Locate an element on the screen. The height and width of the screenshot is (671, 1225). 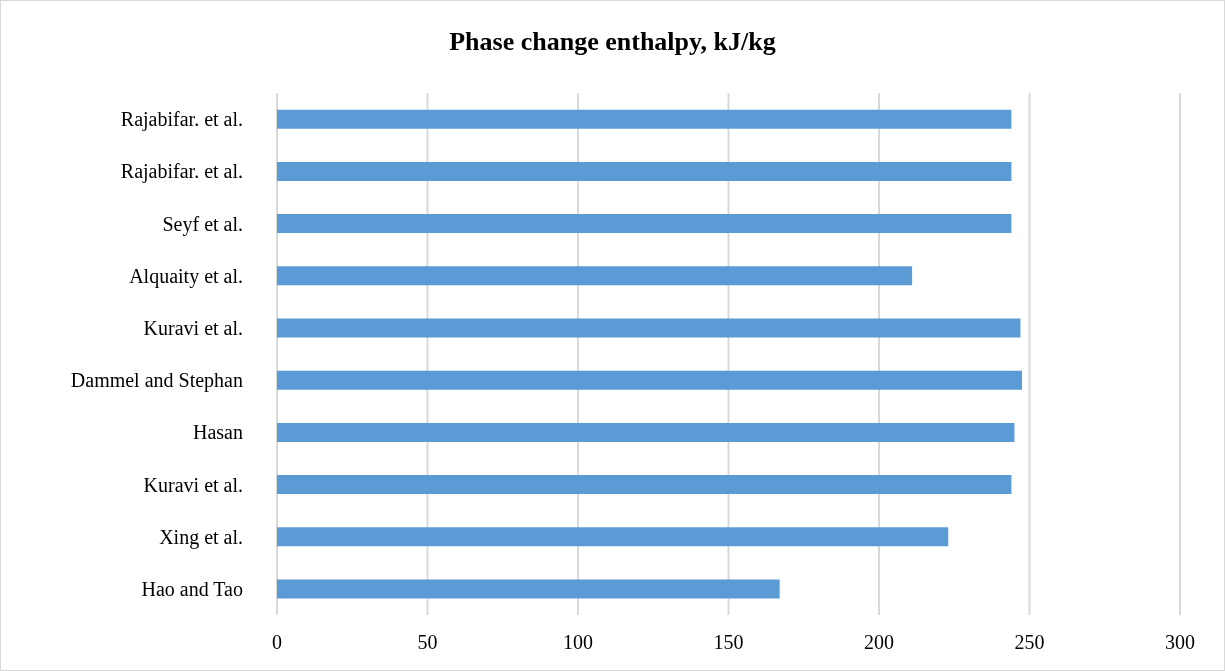
x-tick-label: 50 is located at coordinates (427, 642).